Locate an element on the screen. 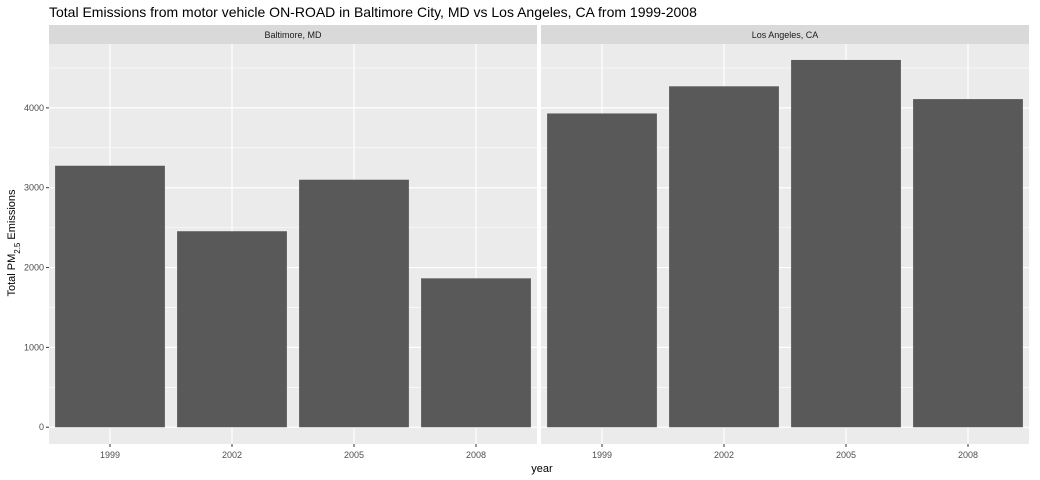 Image resolution: width=1040 pixels, height=480 pixels. x-axis-title: year is located at coordinates (542, 469).